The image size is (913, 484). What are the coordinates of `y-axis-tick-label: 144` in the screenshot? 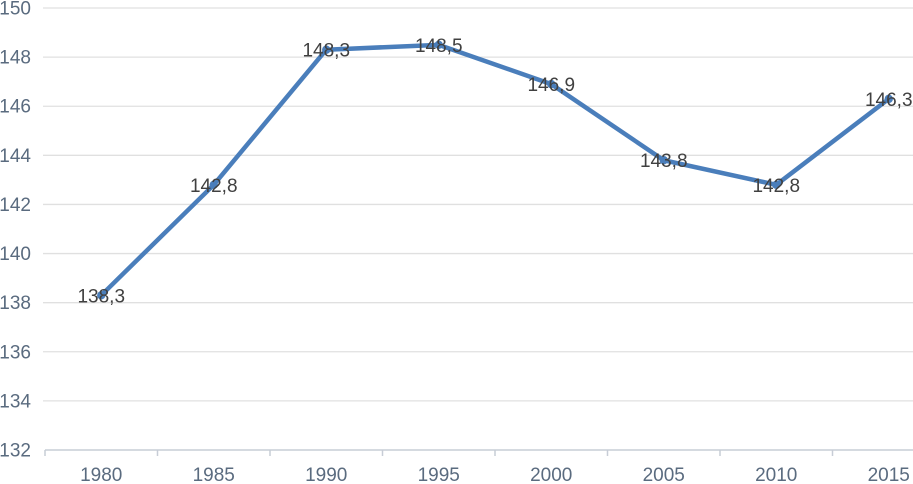 It's located at (15, 156).